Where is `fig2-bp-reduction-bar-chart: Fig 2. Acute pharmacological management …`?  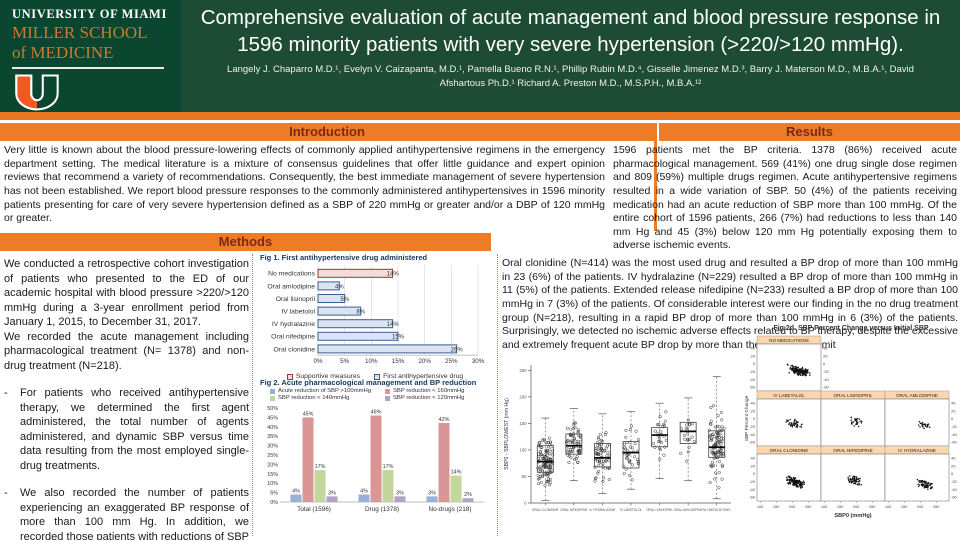 fig2-bp-reduction-bar-chart: Fig 2. Acute pharmacological management … is located at coordinates (372, 445).